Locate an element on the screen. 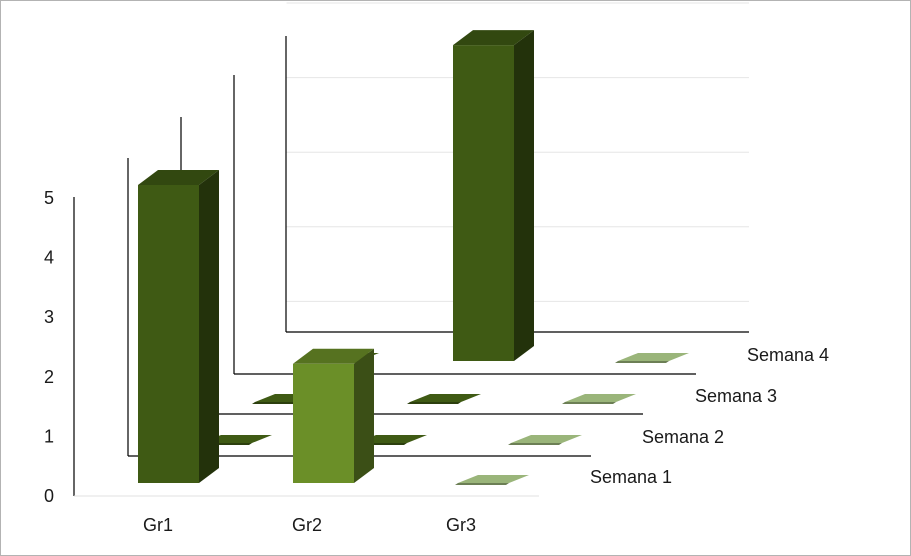 This screenshot has width=911, height=556. x-tick-label: Gr2 is located at coordinates (307, 525).